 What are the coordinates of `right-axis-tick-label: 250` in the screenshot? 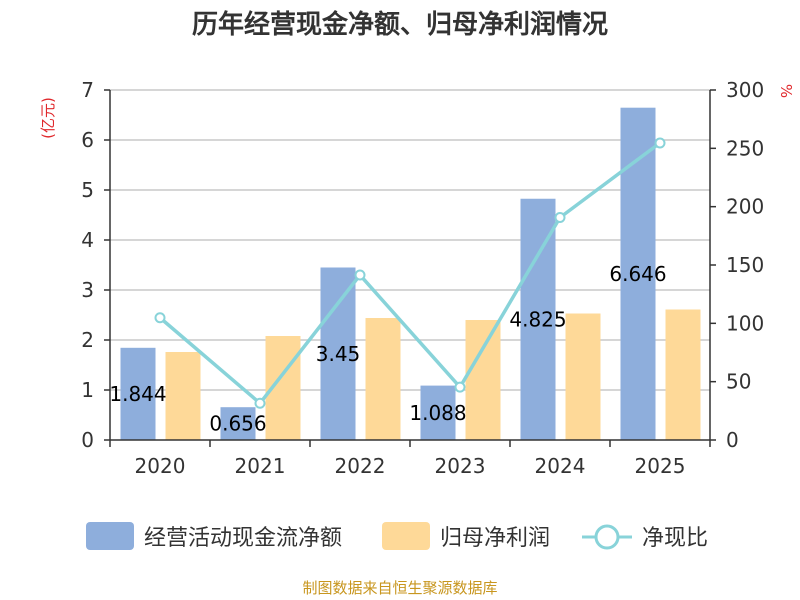 It's located at (745, 148).